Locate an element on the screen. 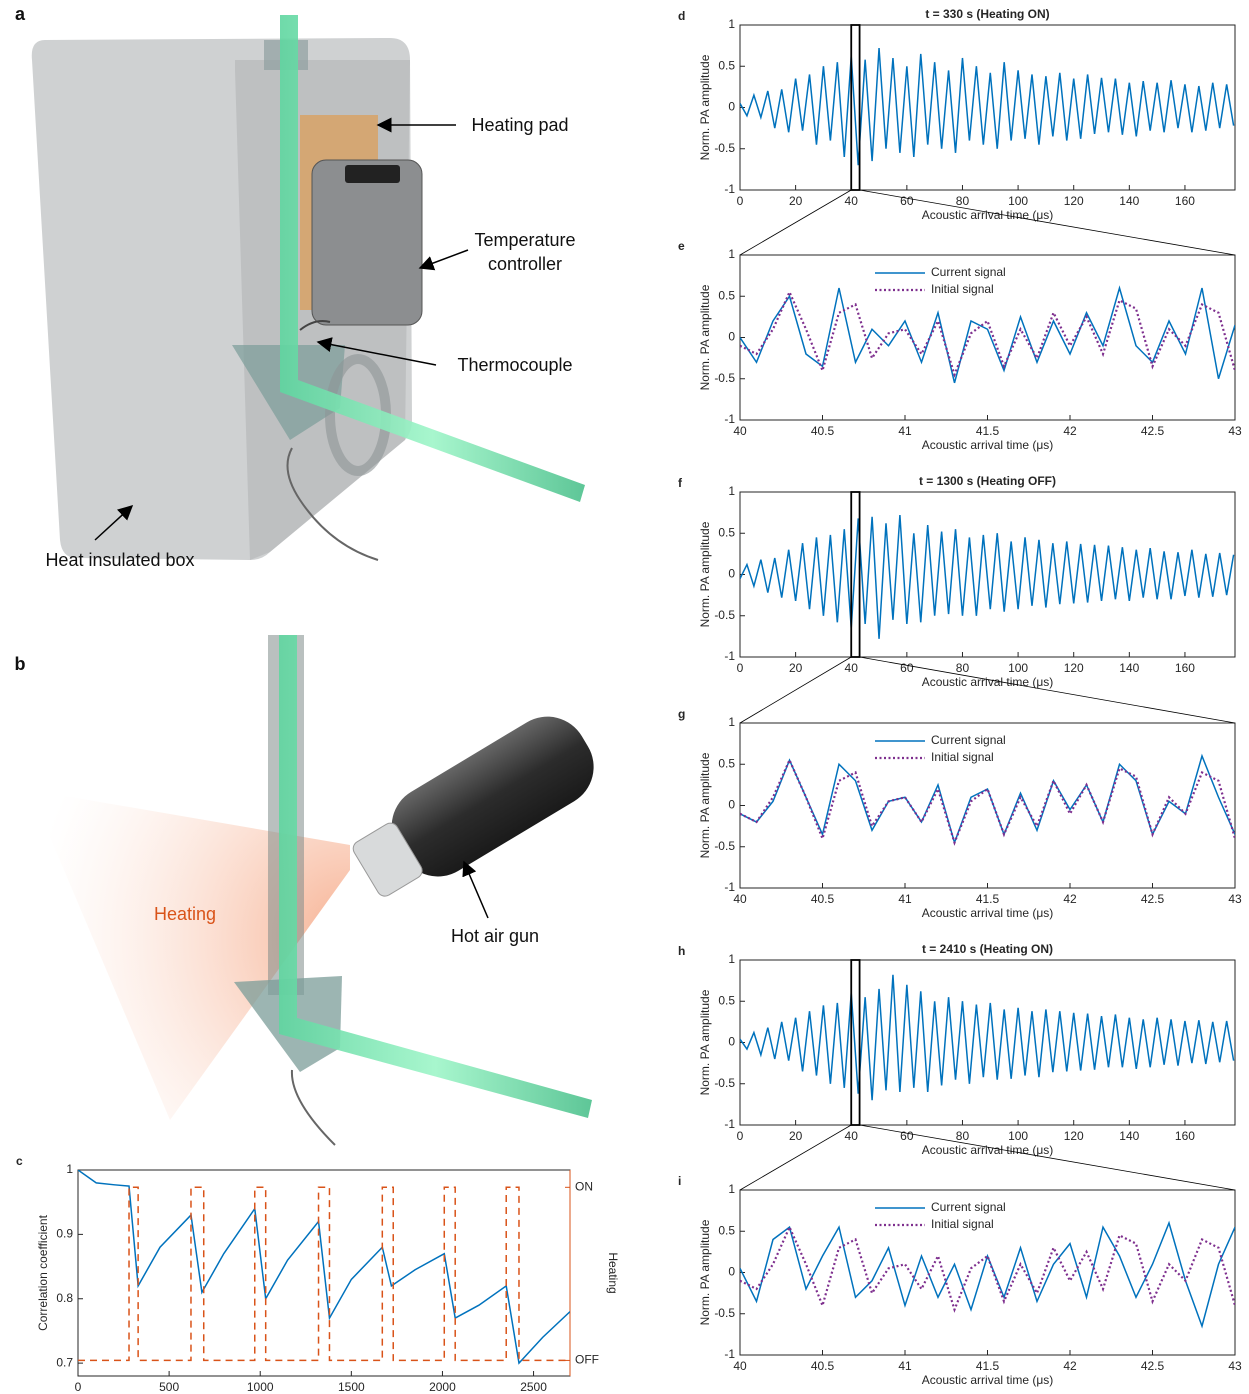  legend-label: Initial signal is located at coordinates (962, 1224).